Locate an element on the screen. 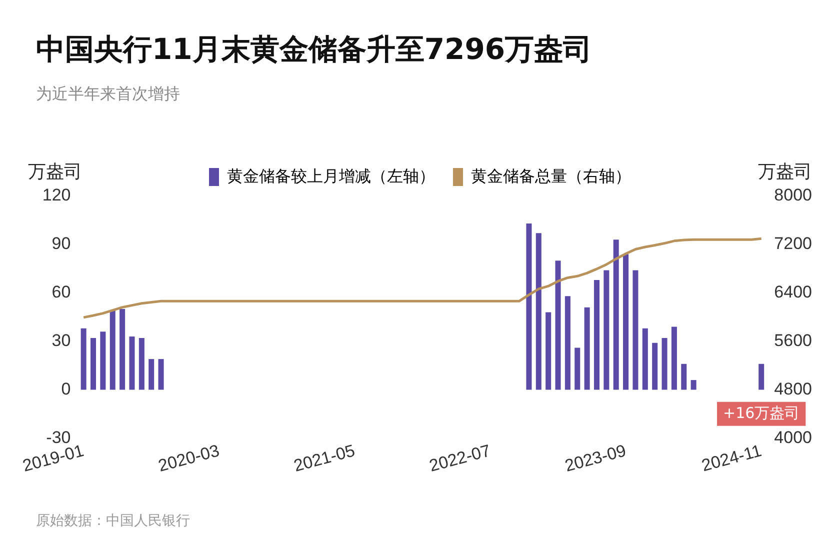 This screenshot has width=840, height=560. x-tick-label: 2021-05 is located at coordinates (324, 458).